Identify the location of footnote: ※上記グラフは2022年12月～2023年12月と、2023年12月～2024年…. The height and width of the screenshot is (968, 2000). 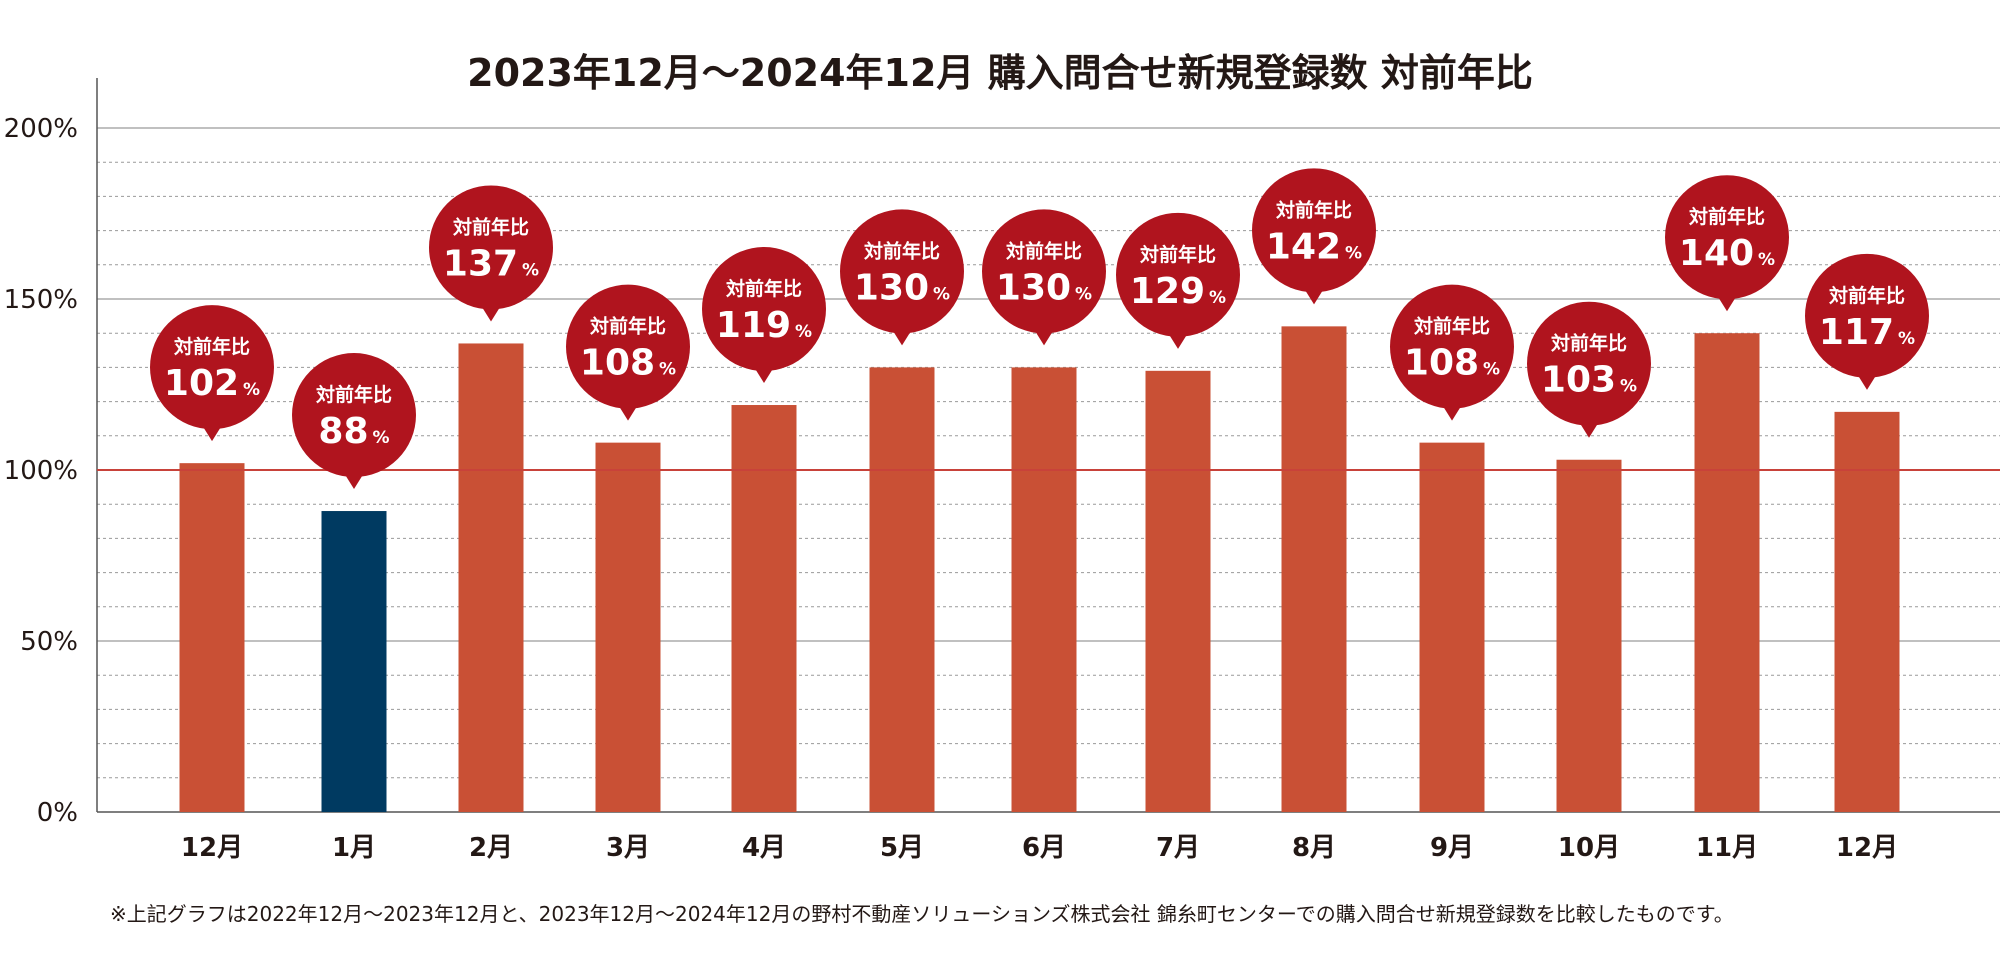
(922, 914).